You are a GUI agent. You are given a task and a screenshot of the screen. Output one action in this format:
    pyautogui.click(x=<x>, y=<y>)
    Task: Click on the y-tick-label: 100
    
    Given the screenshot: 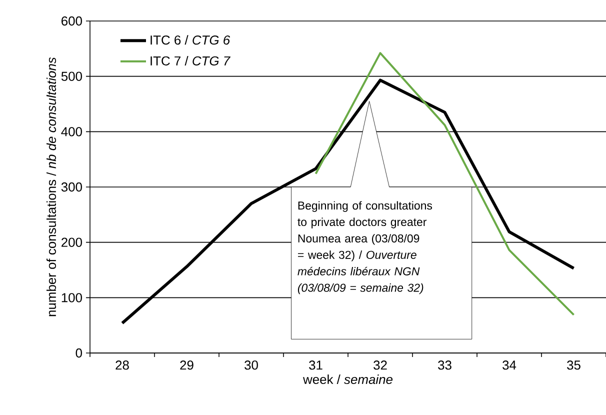 What is the action you would take?
    pyautogui.click(x=72, y=297)
    